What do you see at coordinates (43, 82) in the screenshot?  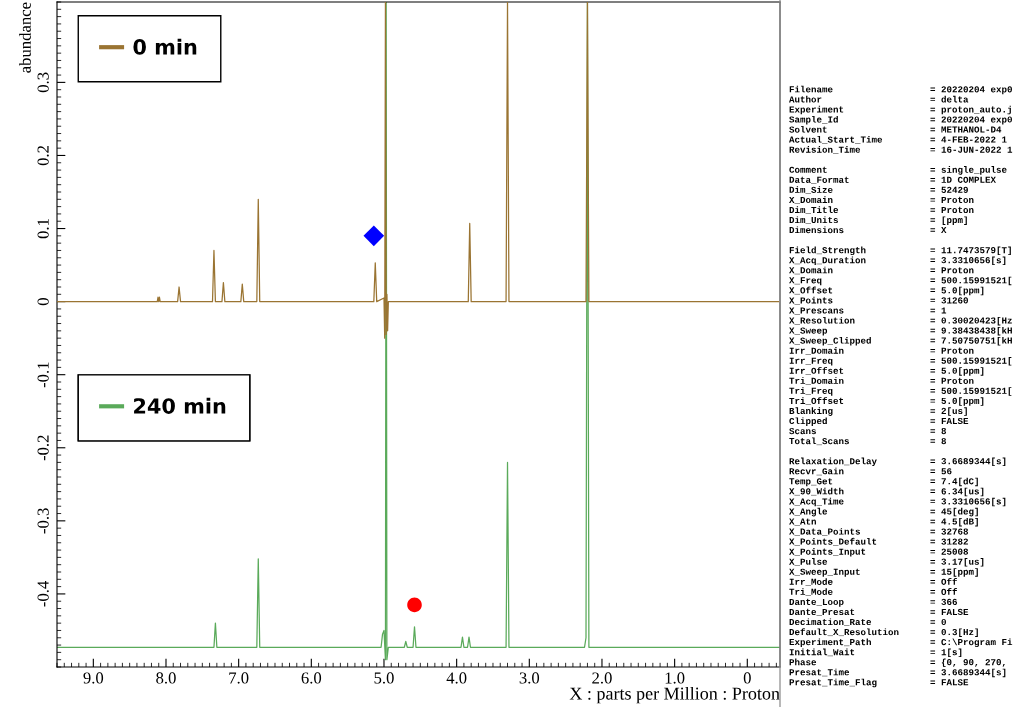 I see `y-tick-label: 0.3` at bounding box center [43, 82].